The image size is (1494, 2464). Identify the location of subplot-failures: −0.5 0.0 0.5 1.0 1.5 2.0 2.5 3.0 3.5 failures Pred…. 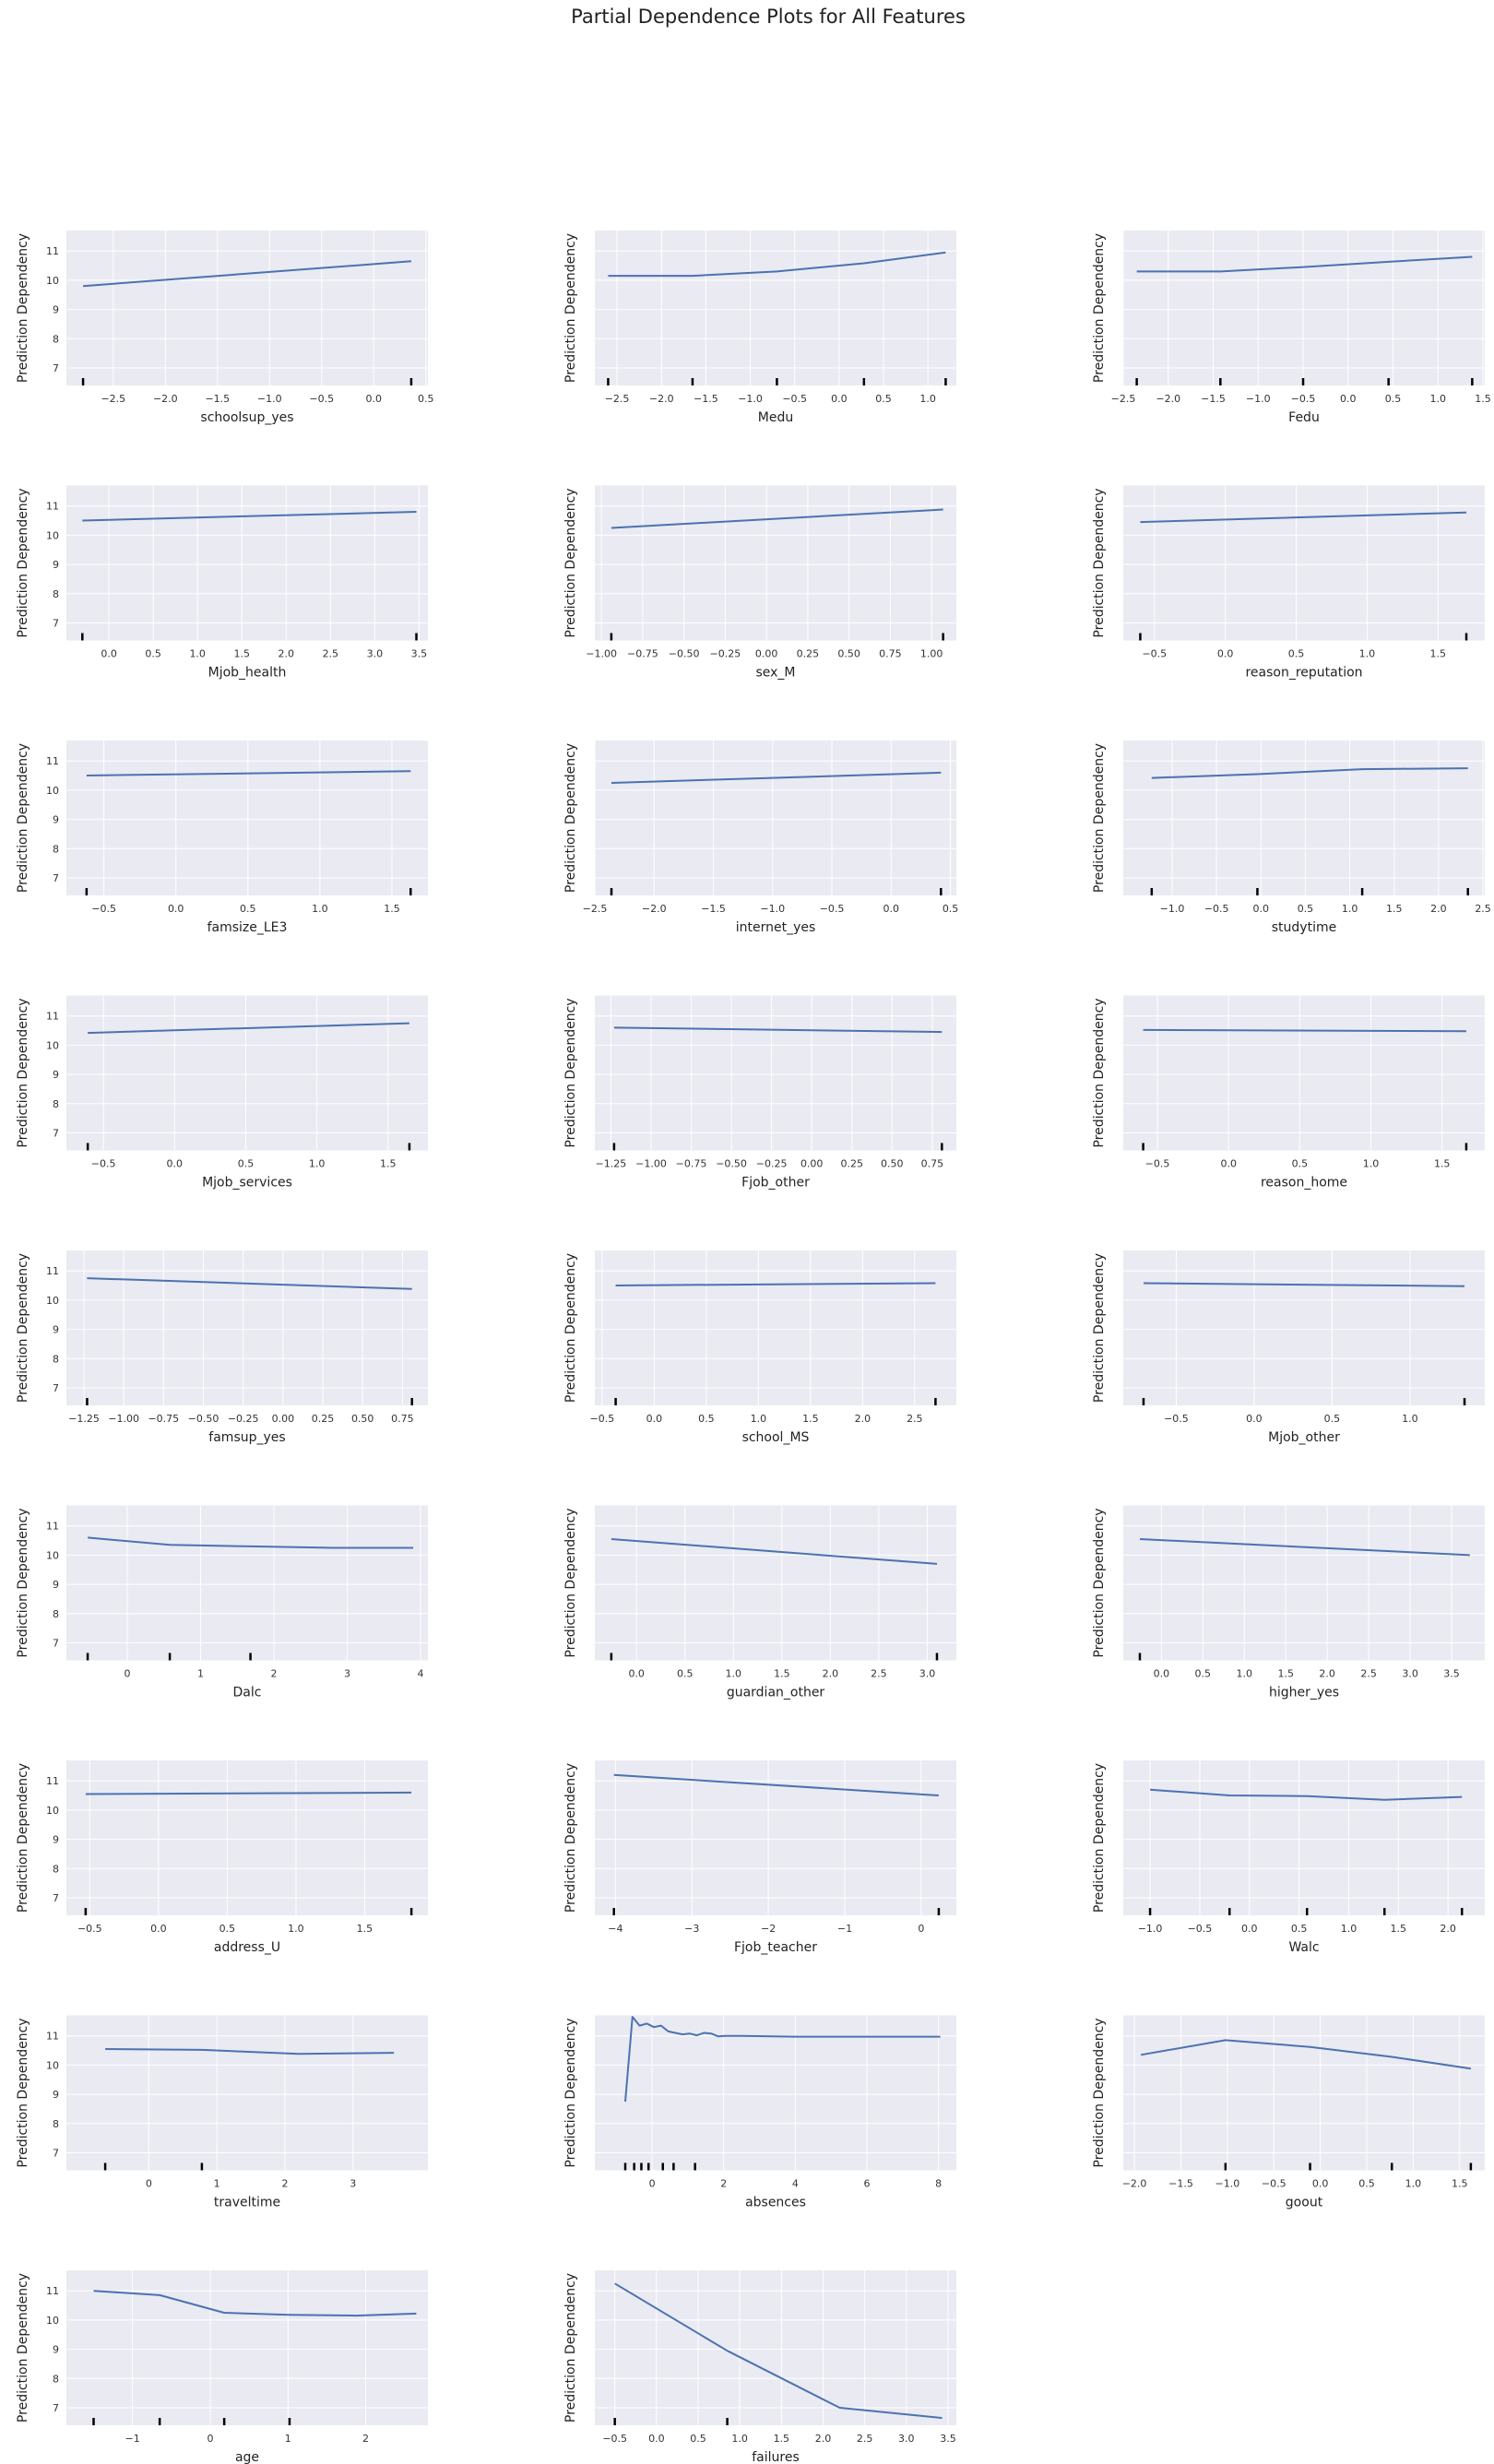
(759, 2367).